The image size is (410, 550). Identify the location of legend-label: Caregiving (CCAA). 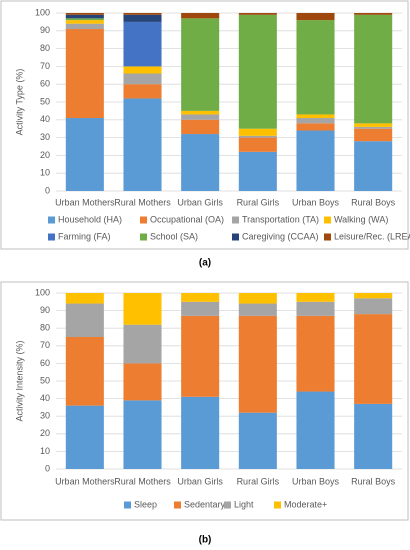
(280, 236).